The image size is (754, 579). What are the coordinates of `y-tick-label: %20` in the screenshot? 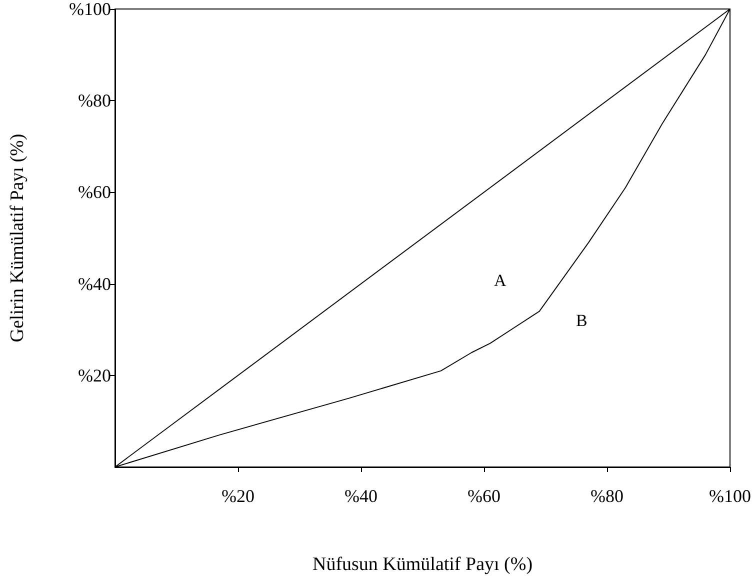 It's located at (94, 375).